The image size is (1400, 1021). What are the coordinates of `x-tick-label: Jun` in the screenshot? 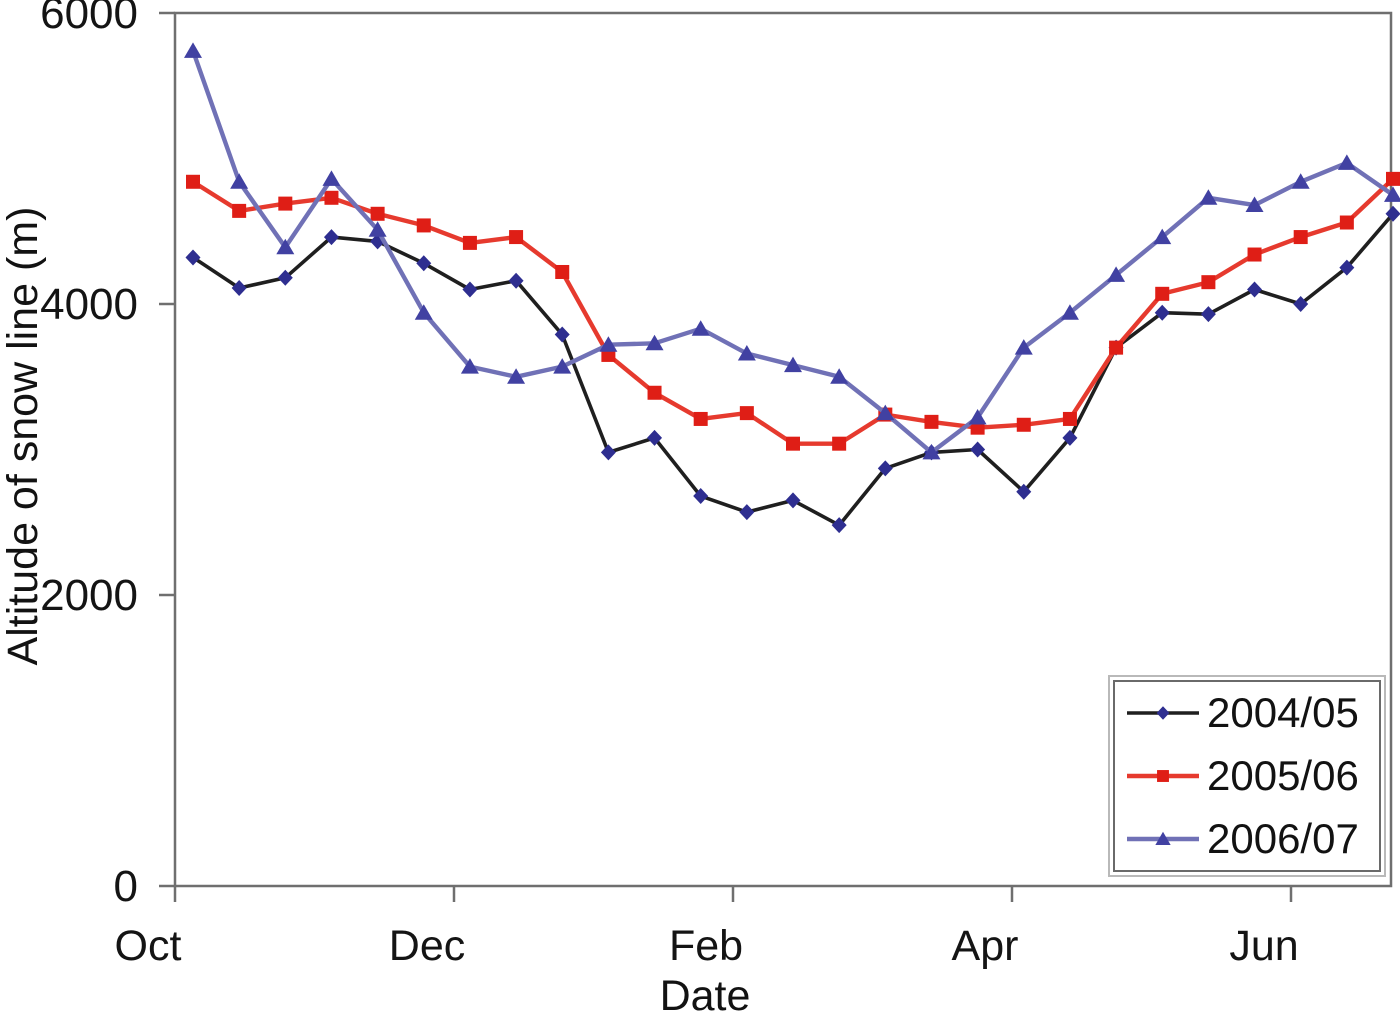 It's located at (1263, 946).